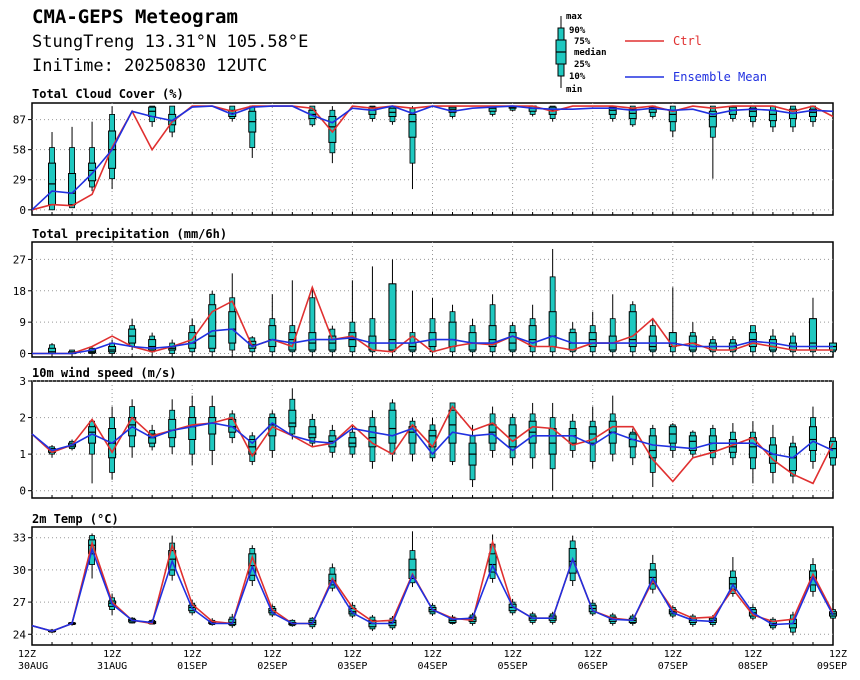  What do you see at coordinates (20, 634) in the screenshot?
I see `y-tick-label: 24` at bounding box center [20, 634].